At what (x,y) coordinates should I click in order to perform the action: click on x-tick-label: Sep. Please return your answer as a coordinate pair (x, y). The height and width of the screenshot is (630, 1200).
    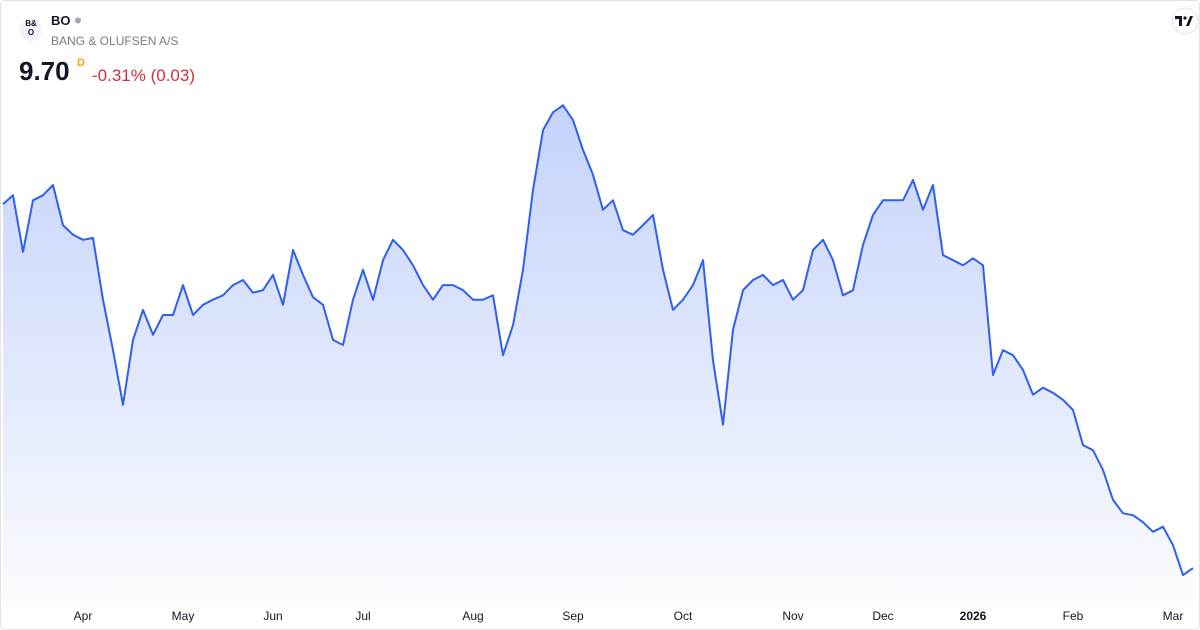
    Looking at the image, I should click on (573, 616).